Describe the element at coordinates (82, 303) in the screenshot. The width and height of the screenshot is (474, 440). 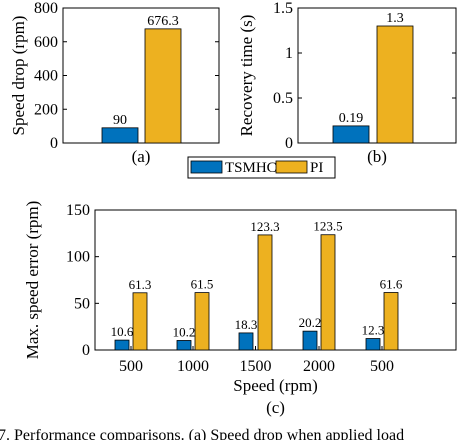
I see `y-tick-label-c: 50` at that location.